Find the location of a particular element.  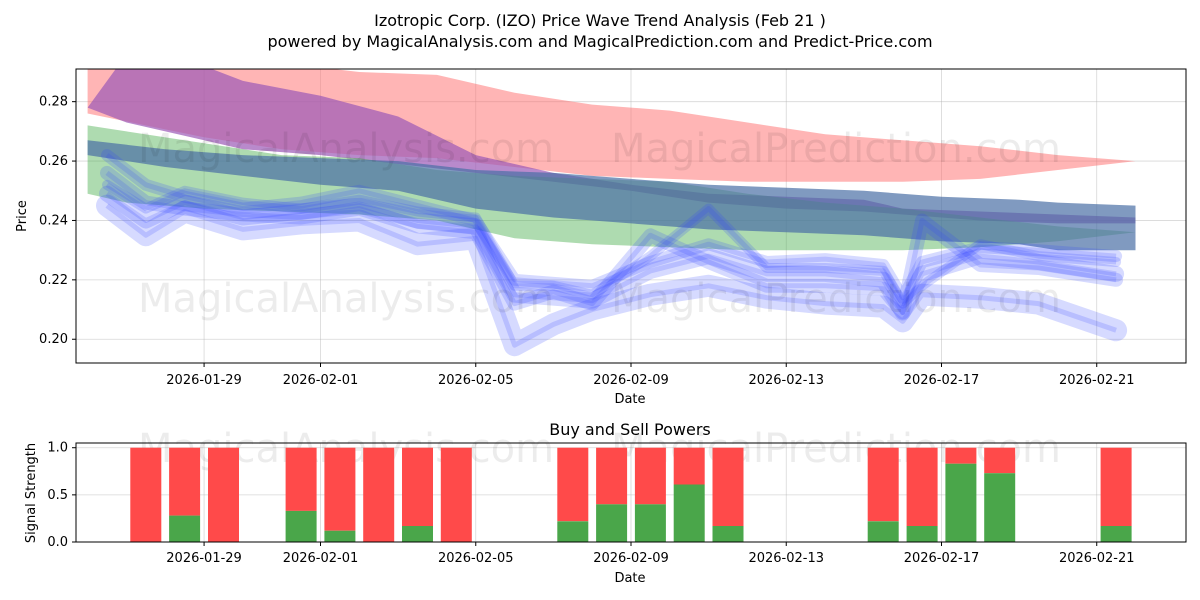

signal-y-tick-label: 1.0 is located at coordinates (57, 448).